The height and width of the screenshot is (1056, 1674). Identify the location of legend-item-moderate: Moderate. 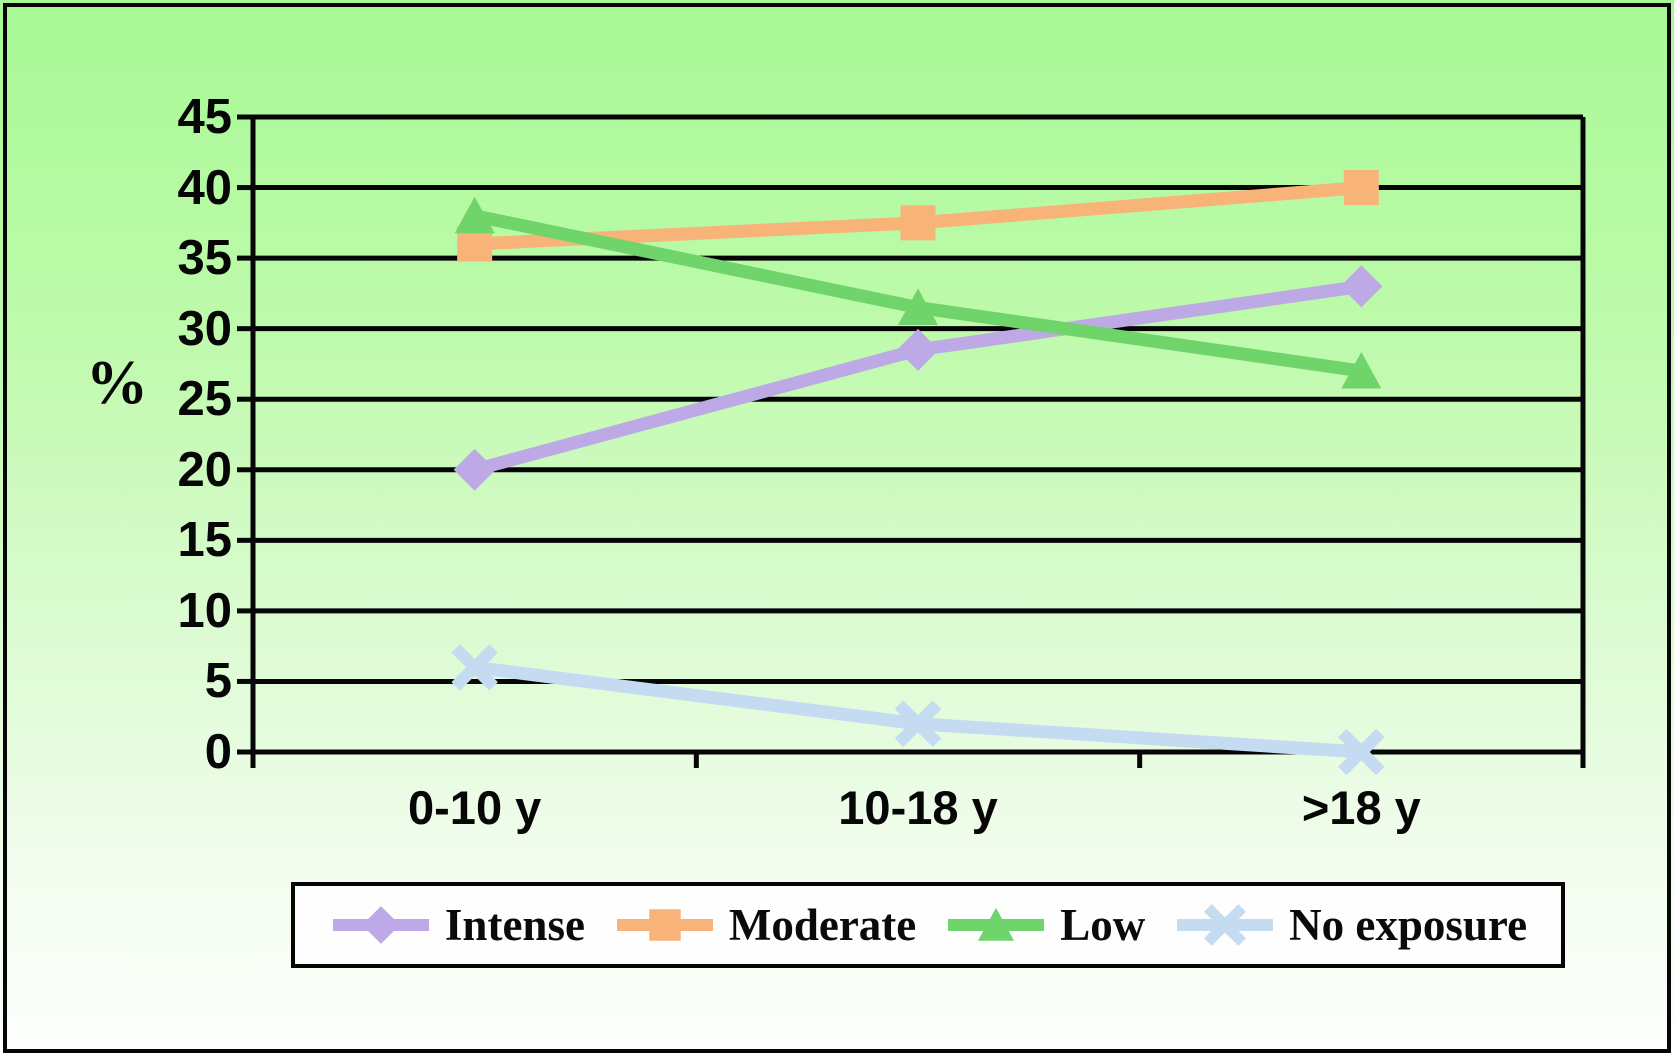
(764, 925).